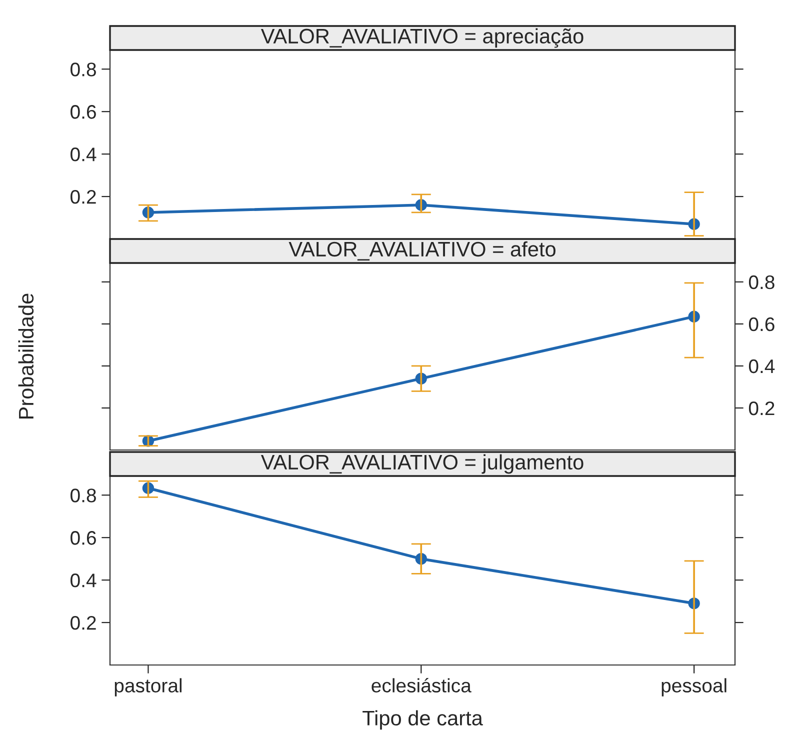 The height and width of the screenshot is (748, 795). What do you see at coordinates (148, 687) in the screenshot?
I see `x-tick-label: pastoral` at bounding box center [148, 687].